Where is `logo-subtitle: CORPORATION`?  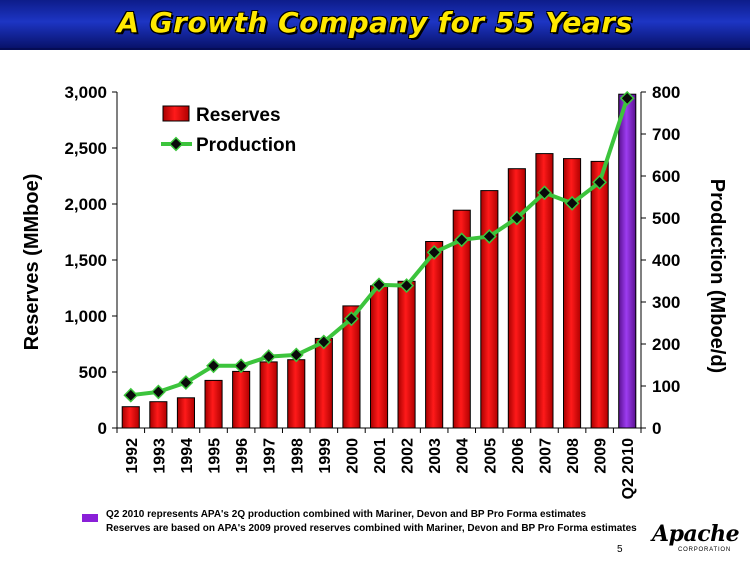 logo-subtitle: CORPORATION is located at coordinates (705, 550).